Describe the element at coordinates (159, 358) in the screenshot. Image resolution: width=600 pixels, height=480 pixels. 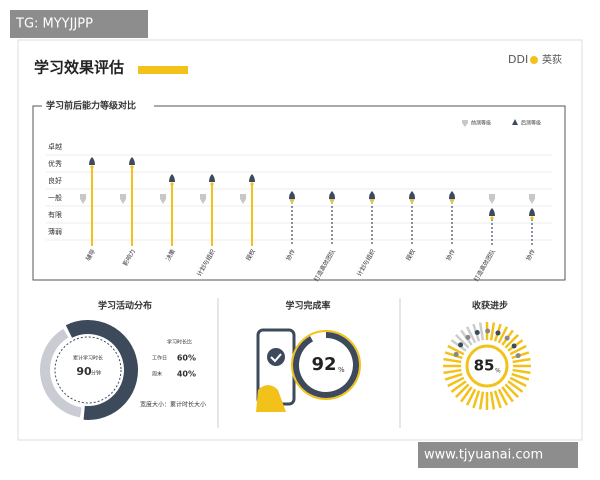
I see `legend-label: 工作日` at that location.